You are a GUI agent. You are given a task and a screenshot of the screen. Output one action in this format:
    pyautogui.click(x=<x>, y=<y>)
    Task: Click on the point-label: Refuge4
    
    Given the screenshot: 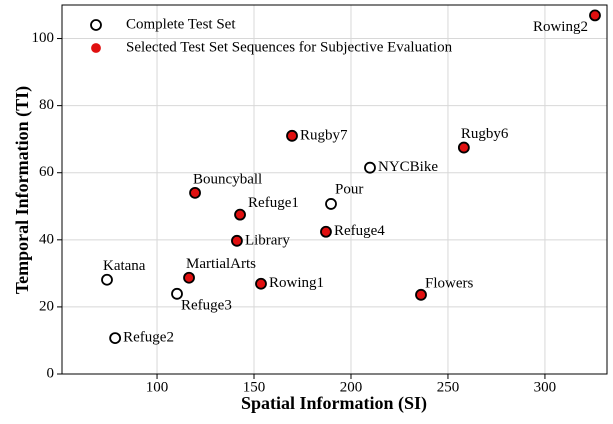 What is the action you would take?
    pyautogui.click(x=359, y=231)
    